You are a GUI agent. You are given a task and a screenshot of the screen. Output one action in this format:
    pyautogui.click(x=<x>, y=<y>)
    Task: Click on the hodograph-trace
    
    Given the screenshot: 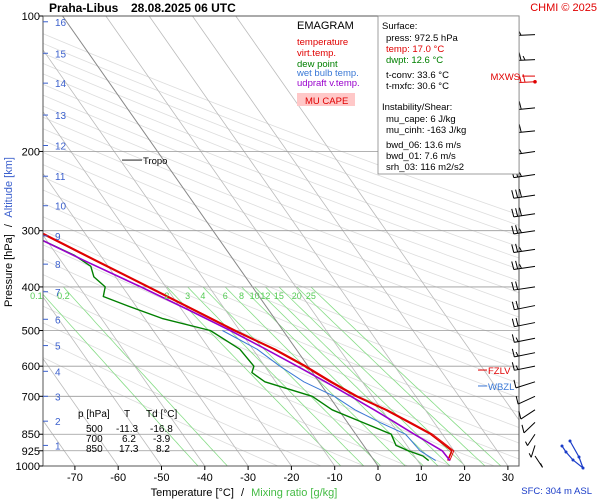 What is the action you would take?
    pyautogui.click(x=573, y=455)
    